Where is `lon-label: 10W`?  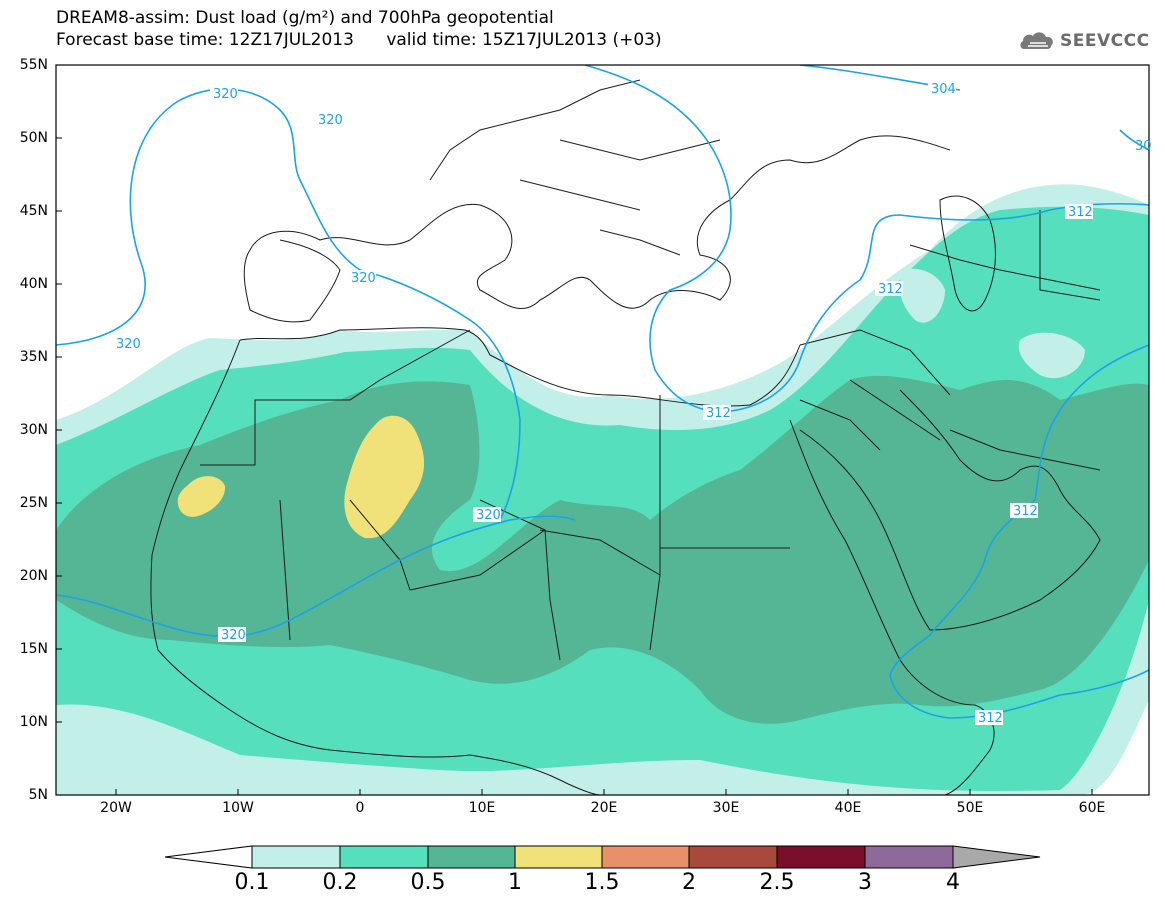 lon-label: 10W is located at coordinates (238, 808).